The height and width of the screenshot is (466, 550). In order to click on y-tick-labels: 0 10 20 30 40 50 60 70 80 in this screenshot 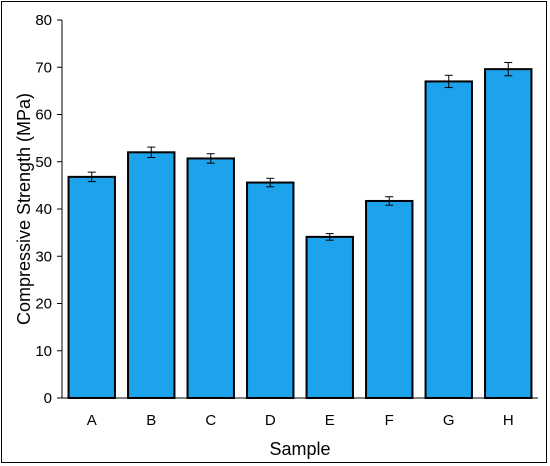, I will do `click(48, 209)`.